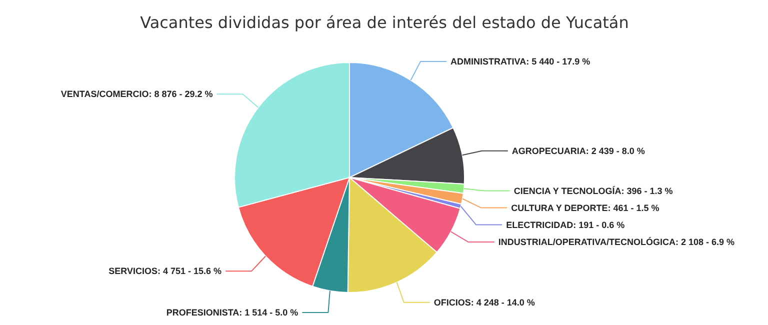 This screenshot has width=768, height=325. What do you see at coordinates (565, 225) in the screenshot?
I see `slice-label: ELECTRICIDAD: 191 - 0.6 %` at bounding box center [565, 225].